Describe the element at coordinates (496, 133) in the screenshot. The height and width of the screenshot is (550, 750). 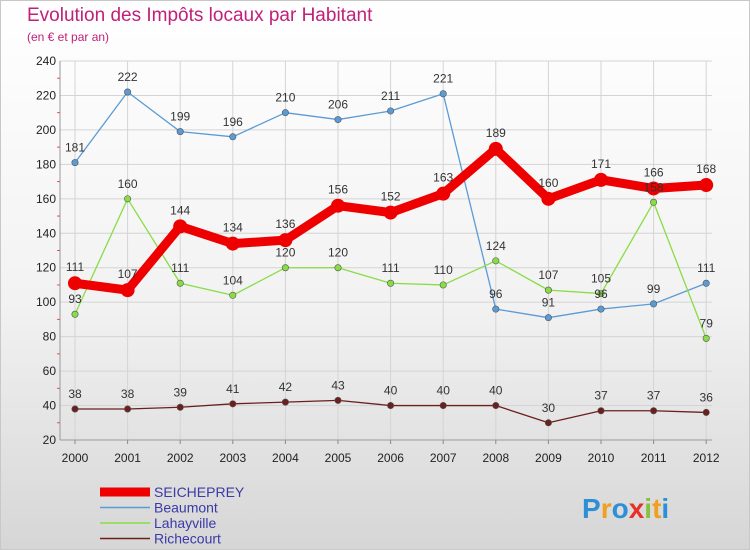
I see `data-label-seicheprey: 189` at that location.